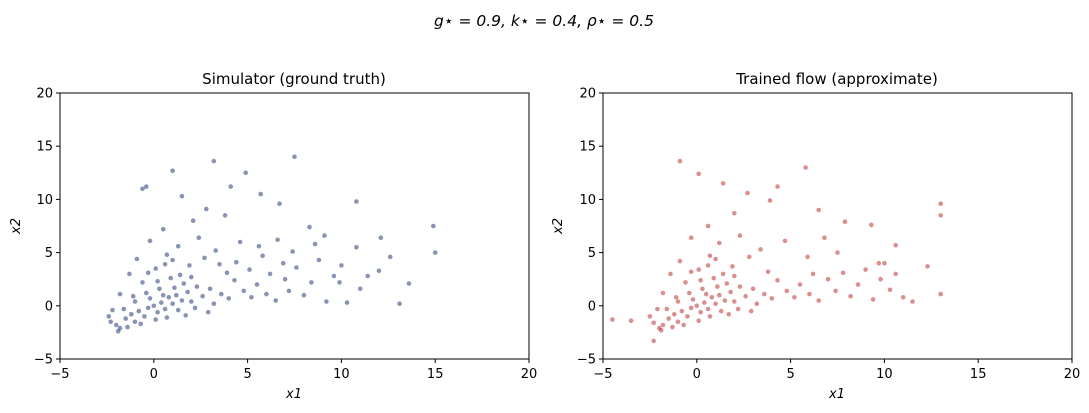 The width and height of the screenshot is (1089, 413). I want to click on left-y-tick-label: 10, so click(44, 200).